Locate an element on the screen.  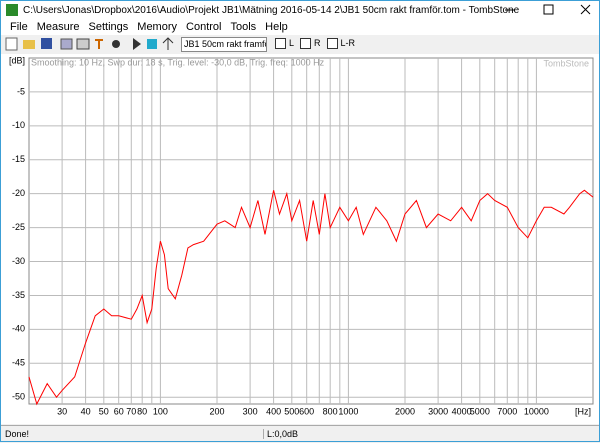
watermark: TombStone is located at coordinates (566, 63).